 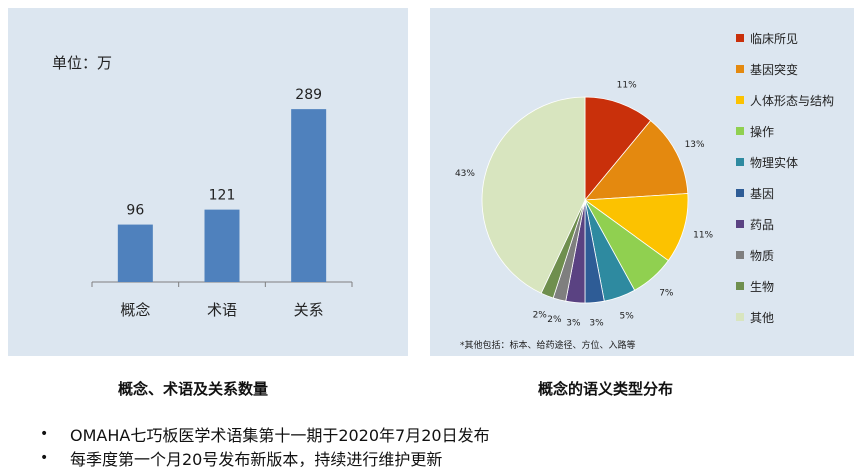 I want to click on legend-item: 生物, so click(x=755, y=286).